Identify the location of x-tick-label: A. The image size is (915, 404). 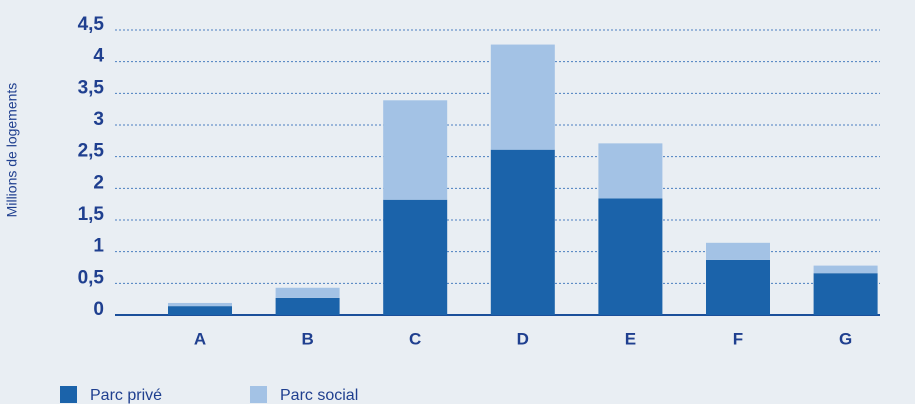
(200, 338).